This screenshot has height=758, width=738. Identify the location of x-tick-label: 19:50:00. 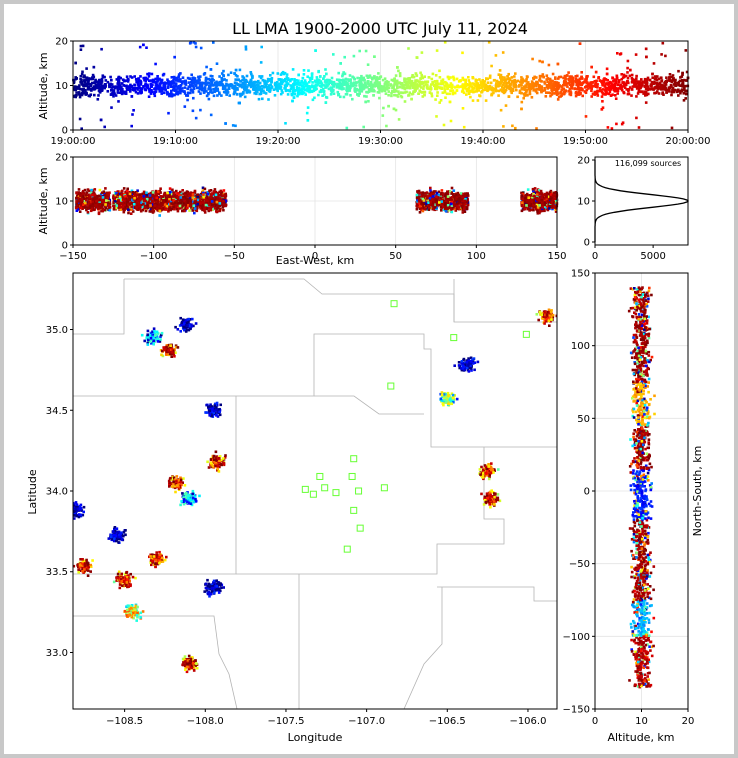
(585, 141).